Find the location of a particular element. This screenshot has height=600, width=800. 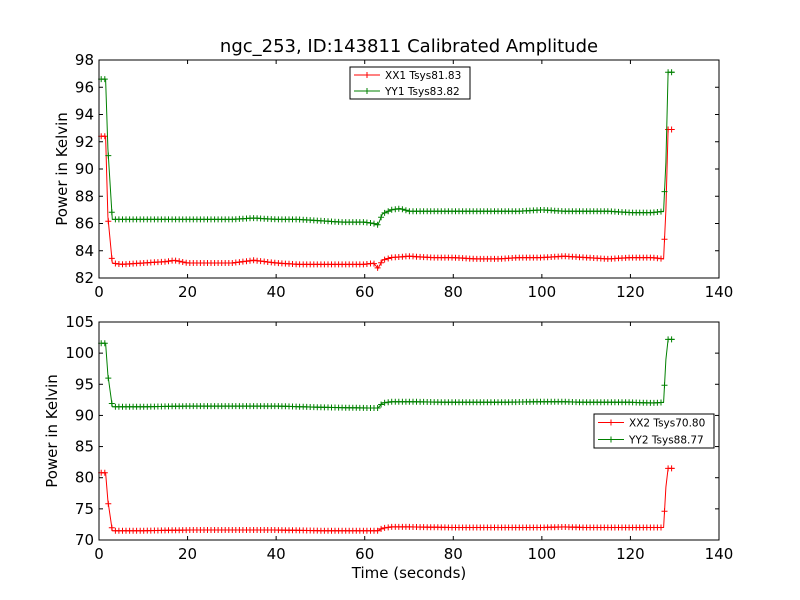

legend: XX1 Tsys81.83 YY1 Tsys83.82 is located at coordinates (410, 83).